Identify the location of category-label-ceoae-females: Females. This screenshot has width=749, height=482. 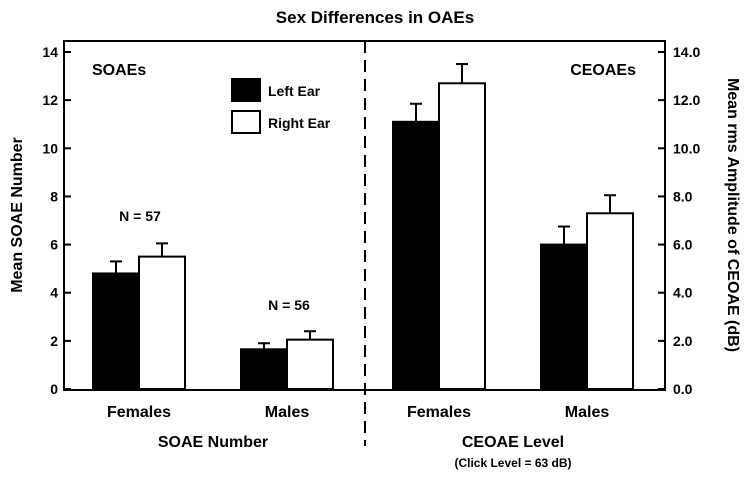
(439, 412).